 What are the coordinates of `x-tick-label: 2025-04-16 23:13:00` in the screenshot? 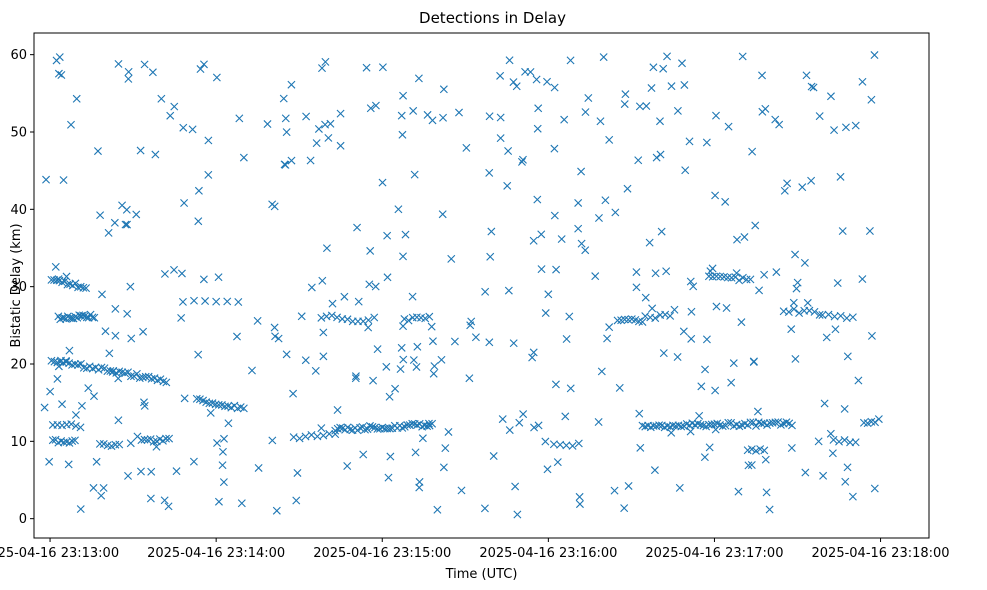 It's located at (59, 553).